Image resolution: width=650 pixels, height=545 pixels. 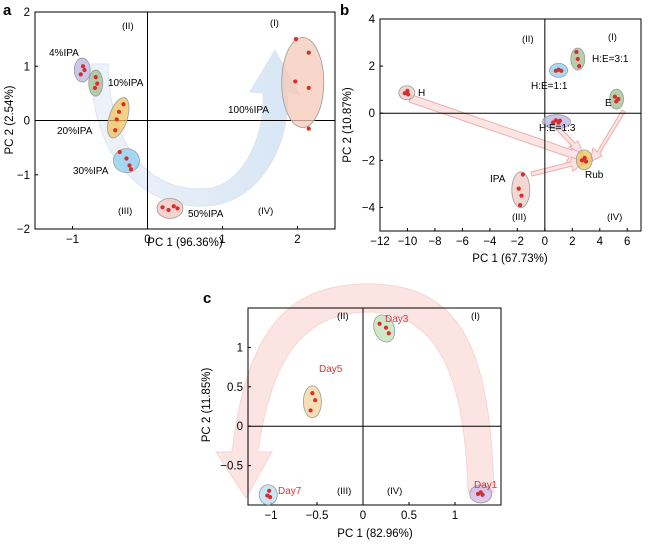 I want to click on panel-b-ytick-label: −2, so click(x=368, y=161).